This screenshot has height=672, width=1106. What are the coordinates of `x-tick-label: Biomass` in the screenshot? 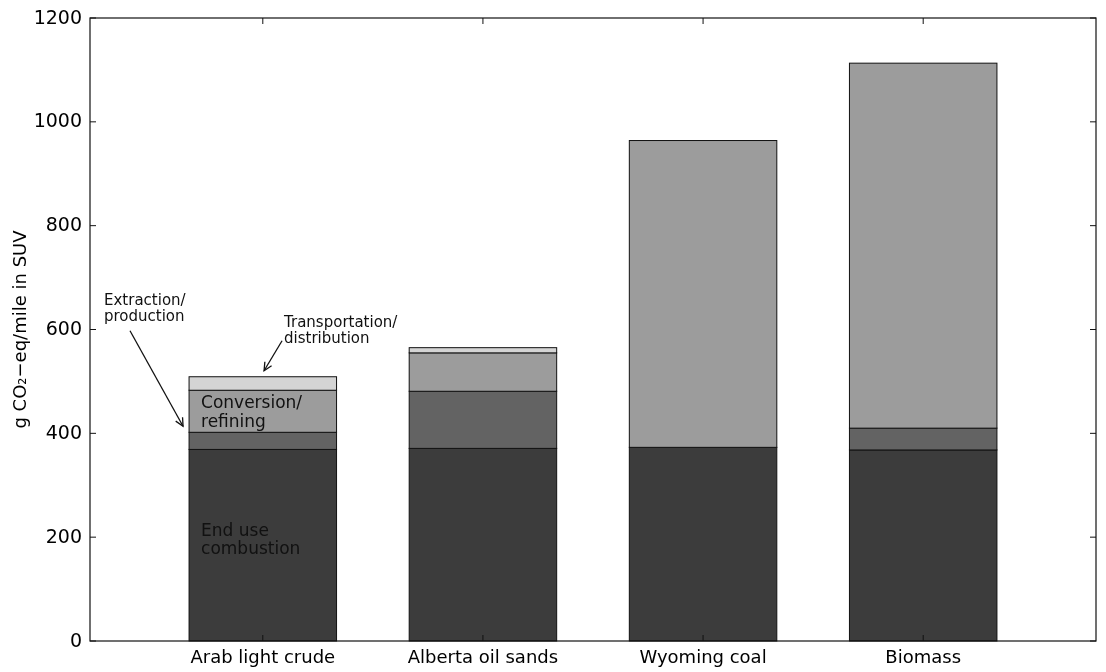 It's located at (923, 656).